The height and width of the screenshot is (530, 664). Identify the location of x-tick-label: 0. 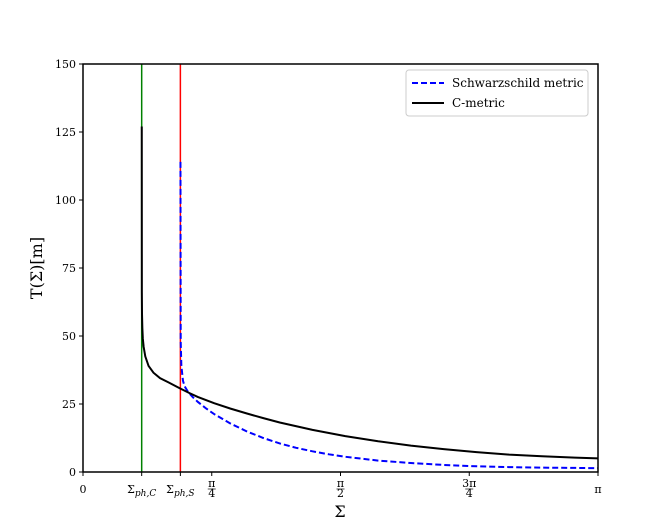
(83, 489).